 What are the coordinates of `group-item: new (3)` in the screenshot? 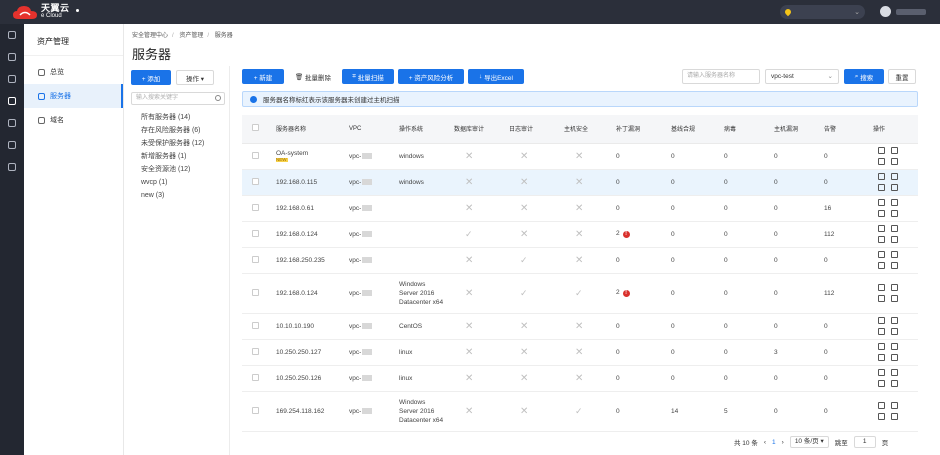 It's located at (153, 195).